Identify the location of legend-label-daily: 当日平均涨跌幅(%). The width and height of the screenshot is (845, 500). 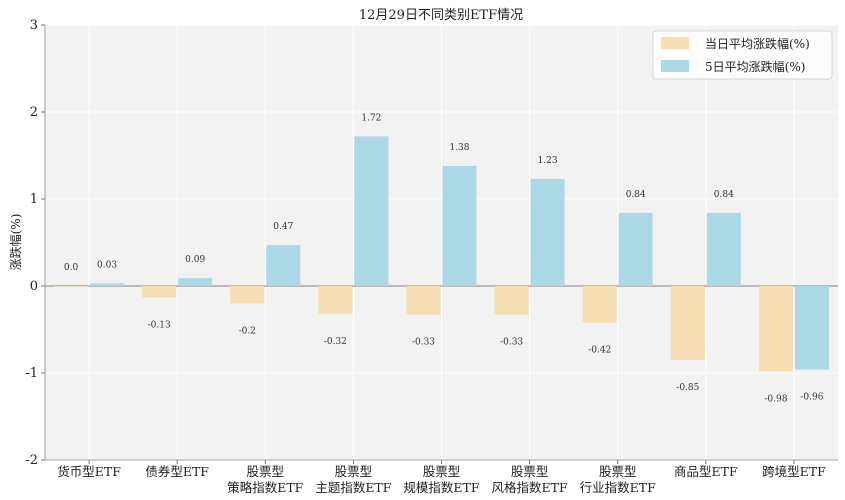
(757, 43).